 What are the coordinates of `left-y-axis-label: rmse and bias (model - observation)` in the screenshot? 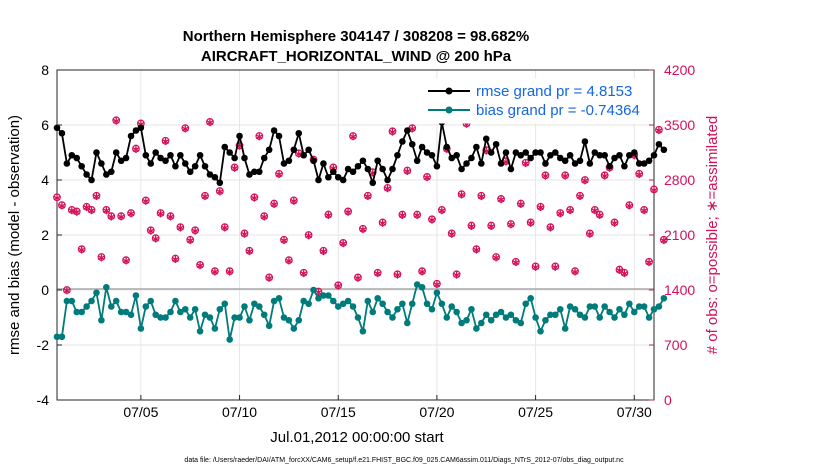 It's located at (14, 235).